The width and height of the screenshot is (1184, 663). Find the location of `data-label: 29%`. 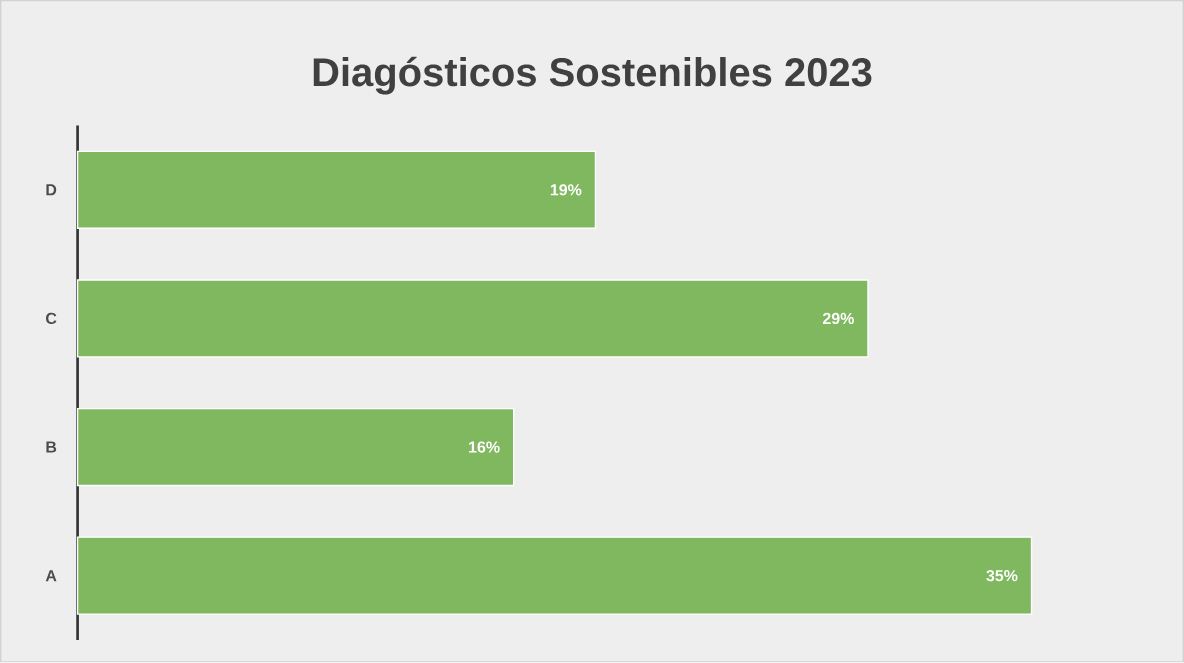

data-label: 29% is located at coordinates (838, 318).